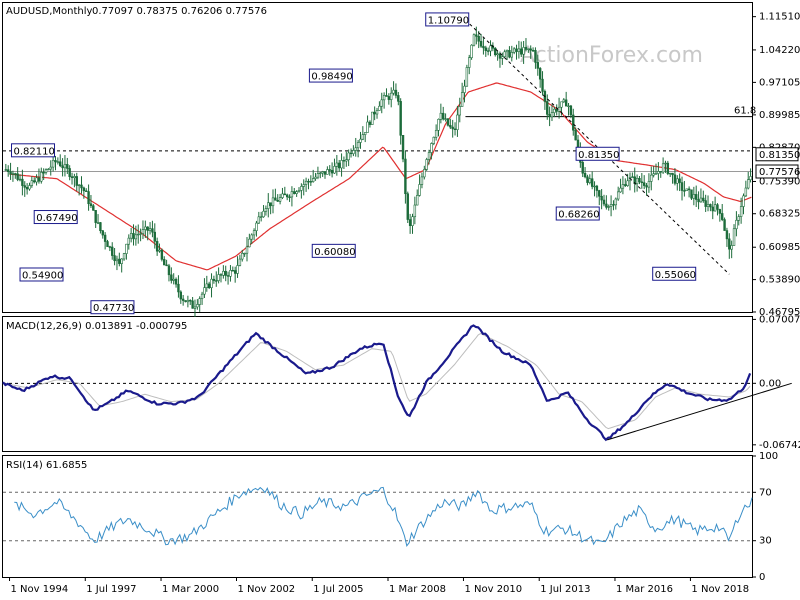 Image resolution: width=800 pixels, height=600 pixels. What do you see at coordinates (779, 82) in the screenshot?
I see `price-y-tick-label: 0.97105` at bounding box center [779, 82].